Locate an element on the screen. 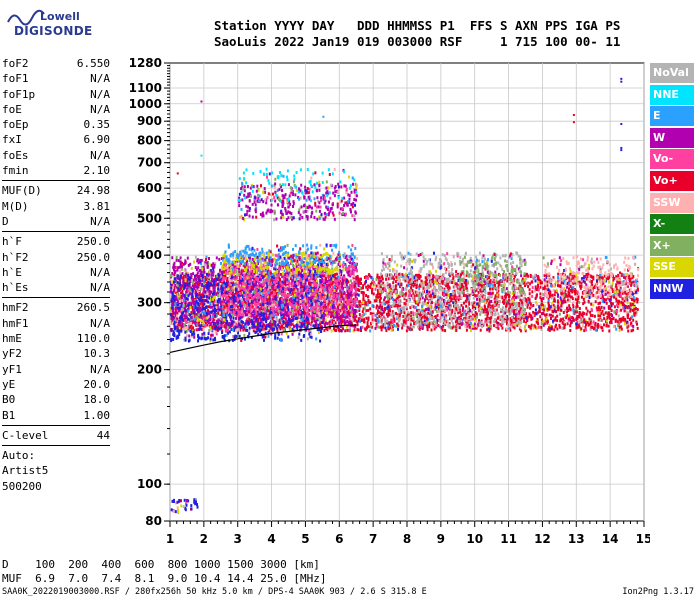 The image size is (700, 600). param-row: fxI 6.90 is located at coordinates (56, 139).